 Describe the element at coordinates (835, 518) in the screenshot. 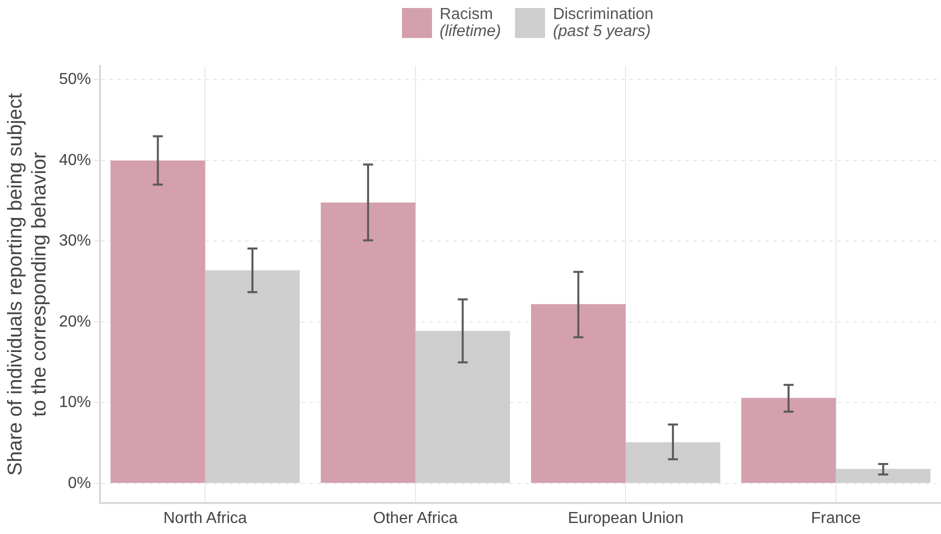

I see `x-tick-label: France` at that location.